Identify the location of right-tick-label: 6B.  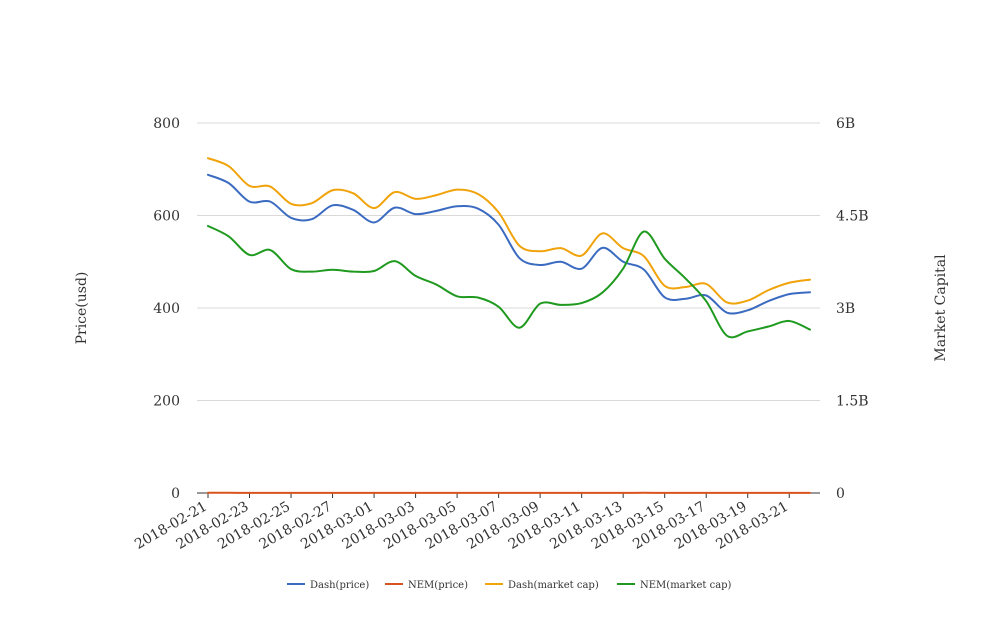
(845, 124).